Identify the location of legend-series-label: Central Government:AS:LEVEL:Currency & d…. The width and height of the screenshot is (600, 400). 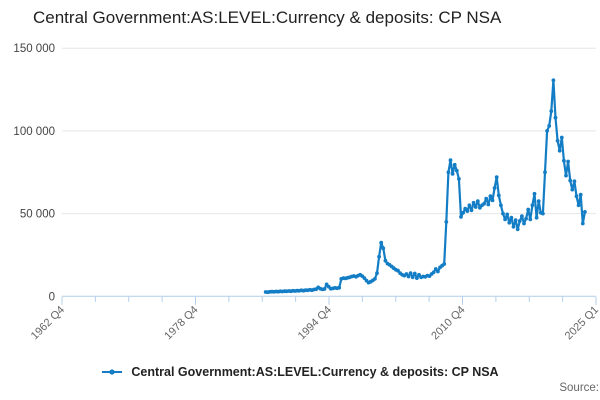
(315, 372).